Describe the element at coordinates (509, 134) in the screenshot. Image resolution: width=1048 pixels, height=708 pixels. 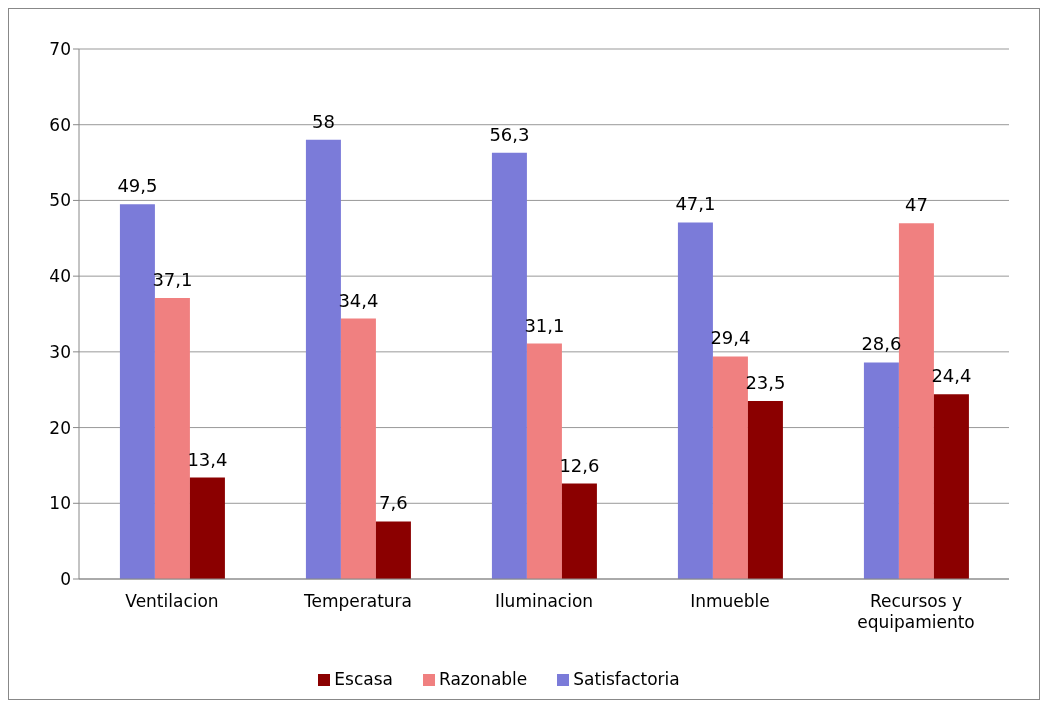
I see `data-label: 56,3` at that location.